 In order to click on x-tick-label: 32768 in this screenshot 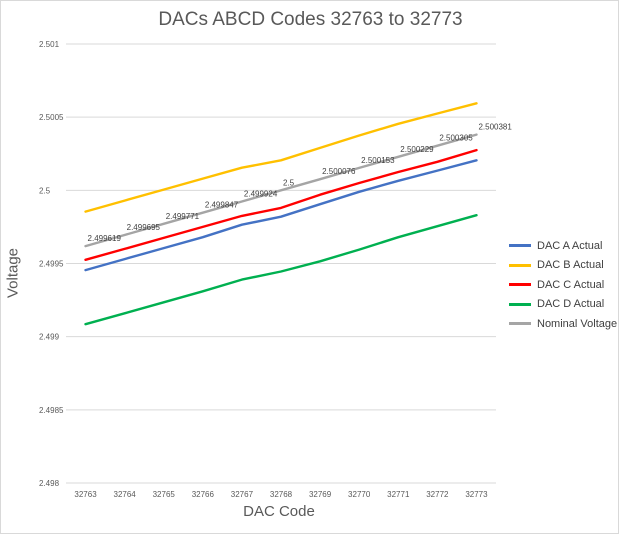, I will do `click(281, 494)`.